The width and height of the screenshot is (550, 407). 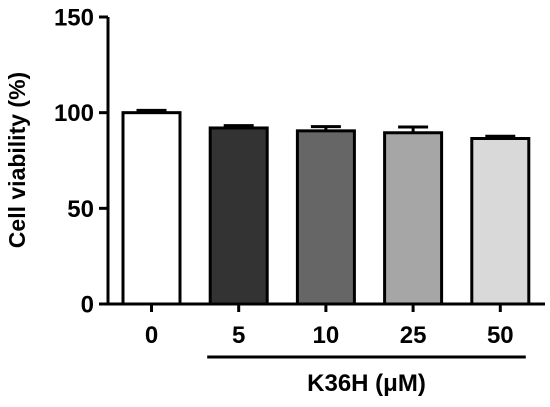 What do you see at coordinates (413, 335) in the screenshot?
I see `x-tick-label-25: 25` at bounding box center [413, 335].